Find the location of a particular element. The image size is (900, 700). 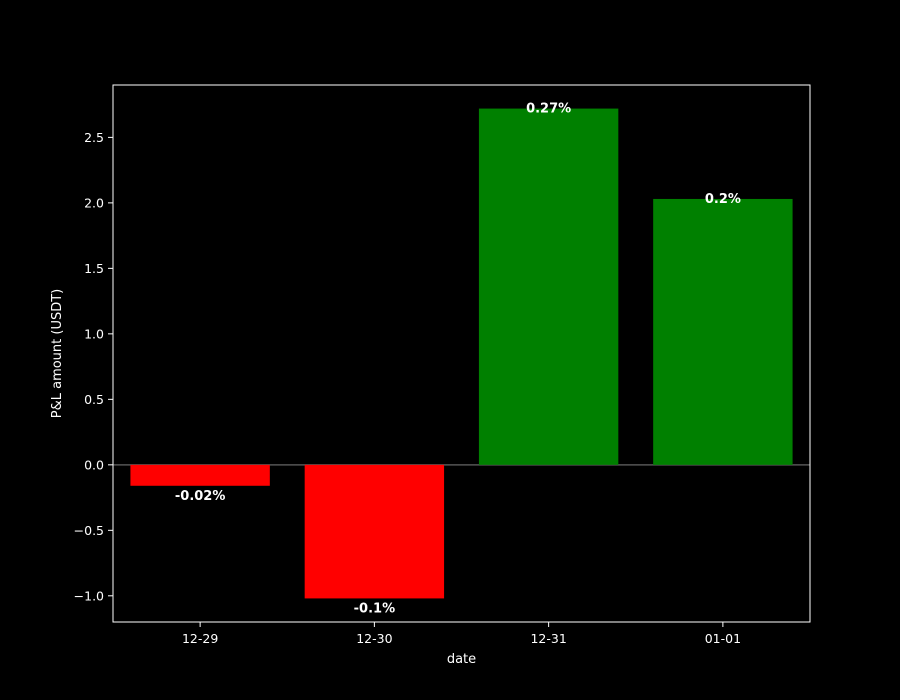

y-tick-label: 0.5 is located at coordinates (94, 399).